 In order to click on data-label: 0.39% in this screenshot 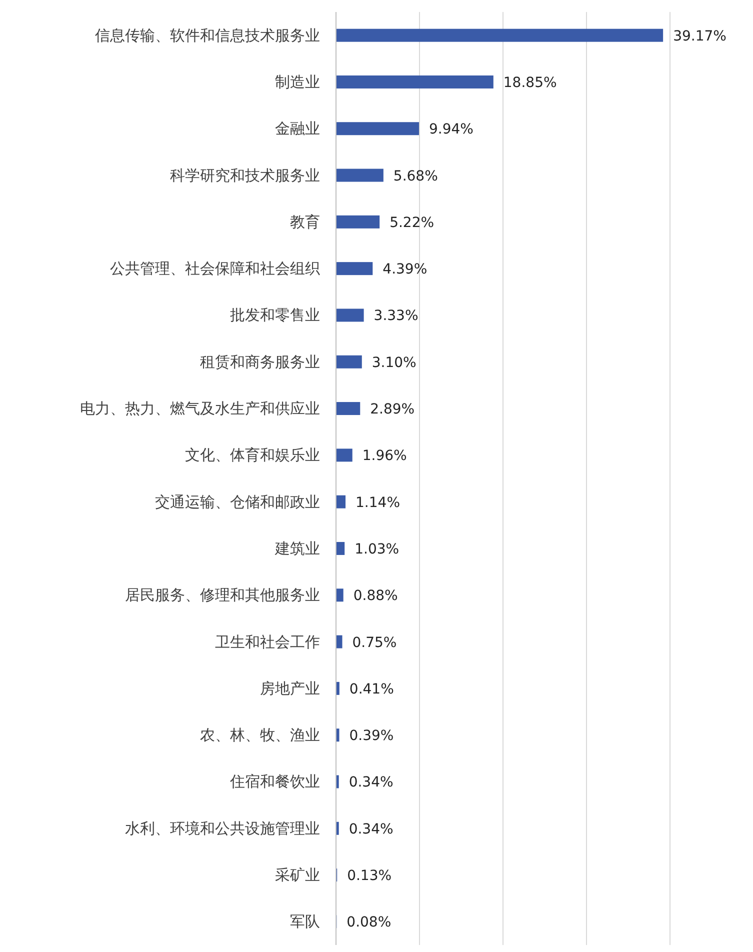, I will do `click(371, 736)`.